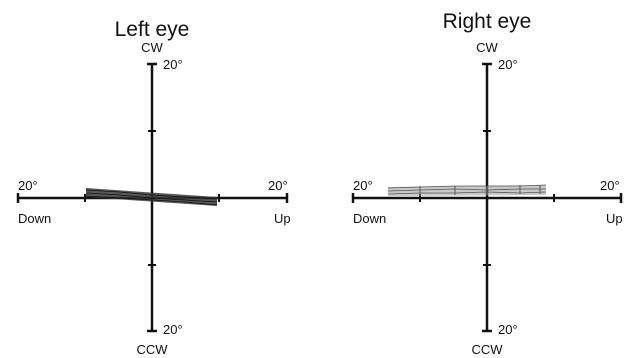  What do you see at coordinates (487, 21) in the screenshot?
I see `panel-title: Right eye` at bounding box center [487, 21].